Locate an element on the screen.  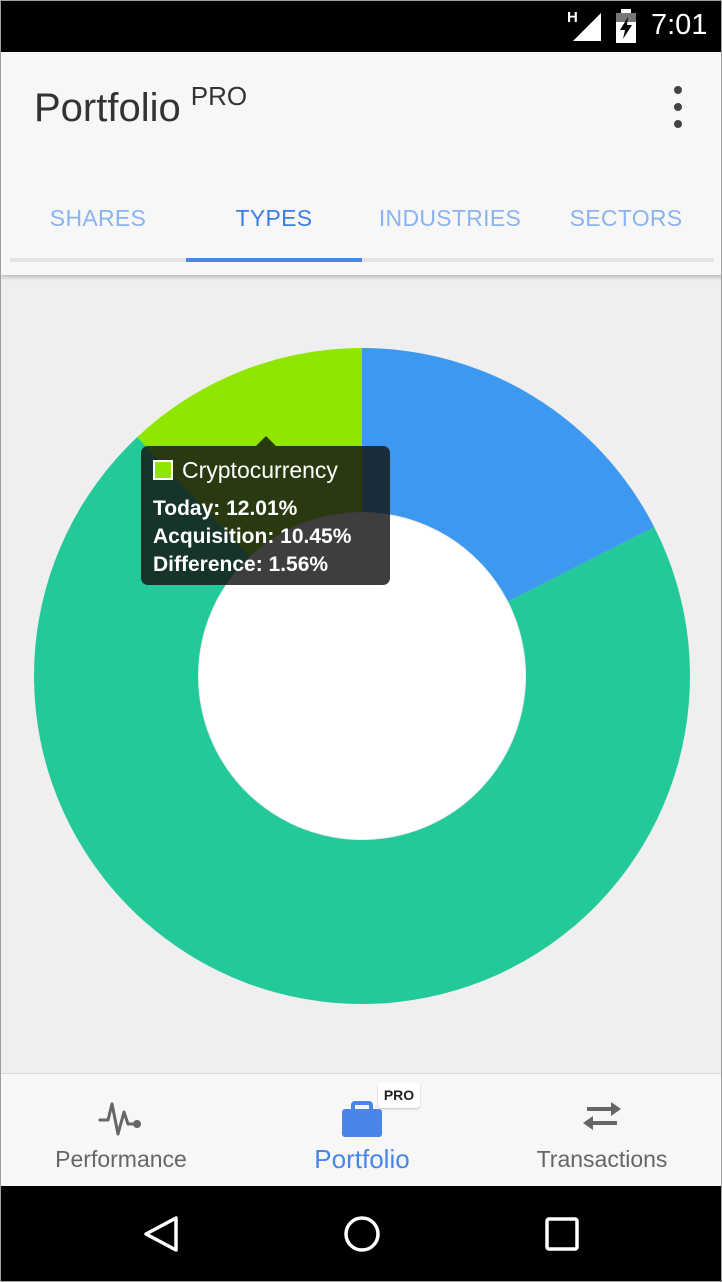
tooltip-difference: Difference: 1.56% is located at coordinates (241, 564).